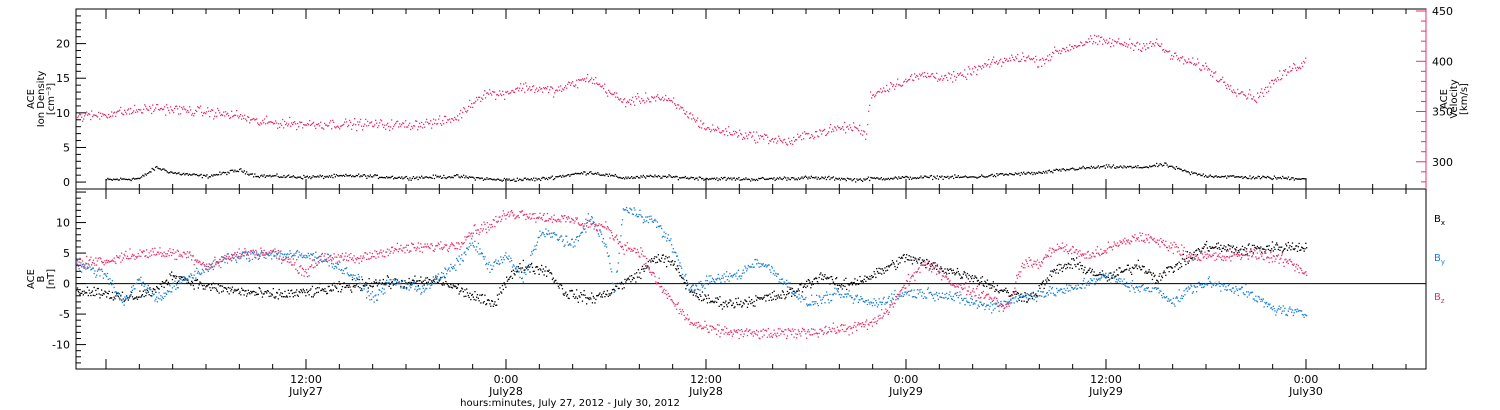 This screenshot has height=410, width=1500. Describe the element at coordinates (506, 379) in the screenshot. I see `time-tick-label: 0:00` at that location.